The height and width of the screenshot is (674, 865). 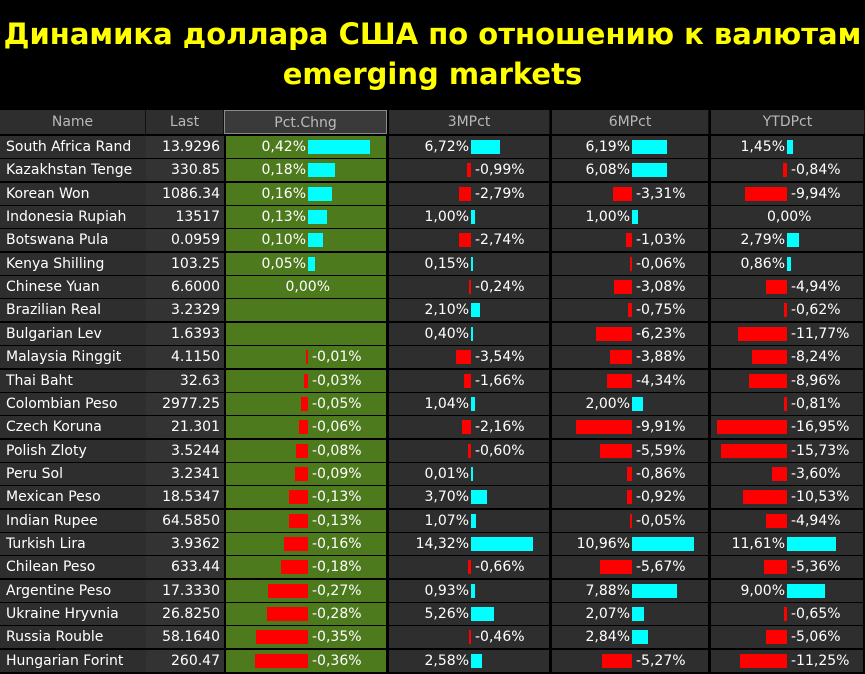 What do you see at coordinates (820, 450) in the screenshot?
I see `ytd-value: -15,73%` at bounding box center [820, 450].